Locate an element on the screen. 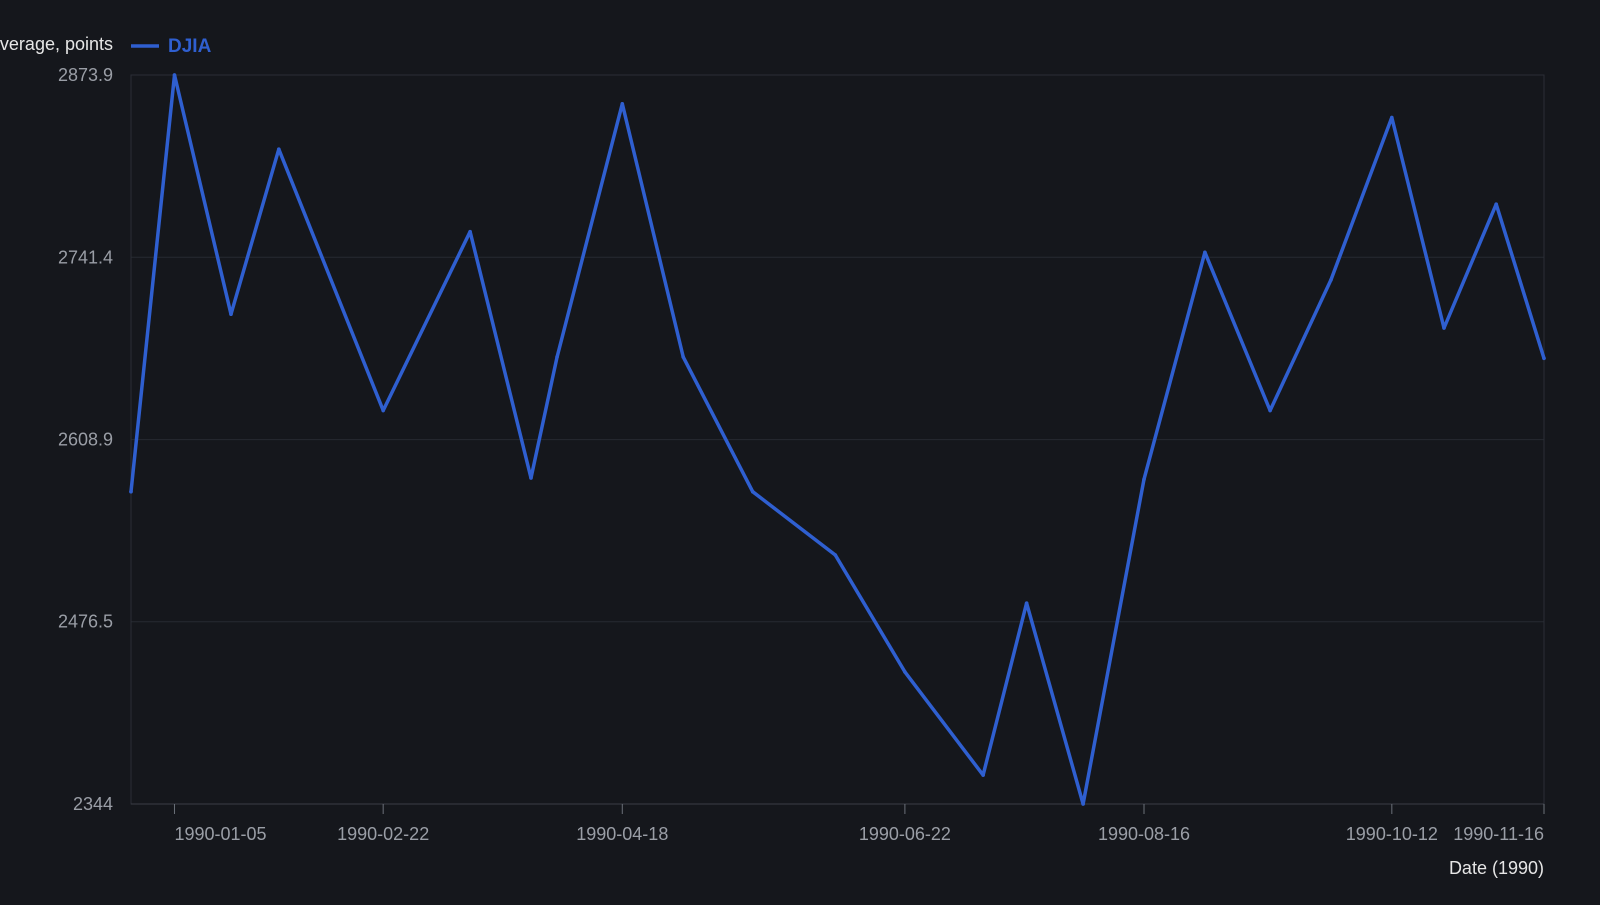 This screenshot has height=905, width=1600. y-tick-label: 2873.9 is located at coordinates (85, 75).